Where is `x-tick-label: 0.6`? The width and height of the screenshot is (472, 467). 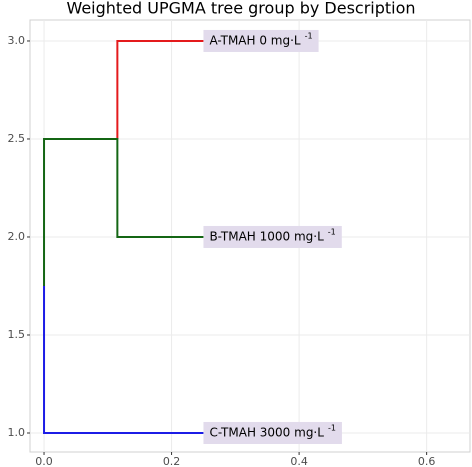 x-tick-label: 0.6 is located at coordinates (427, 461).